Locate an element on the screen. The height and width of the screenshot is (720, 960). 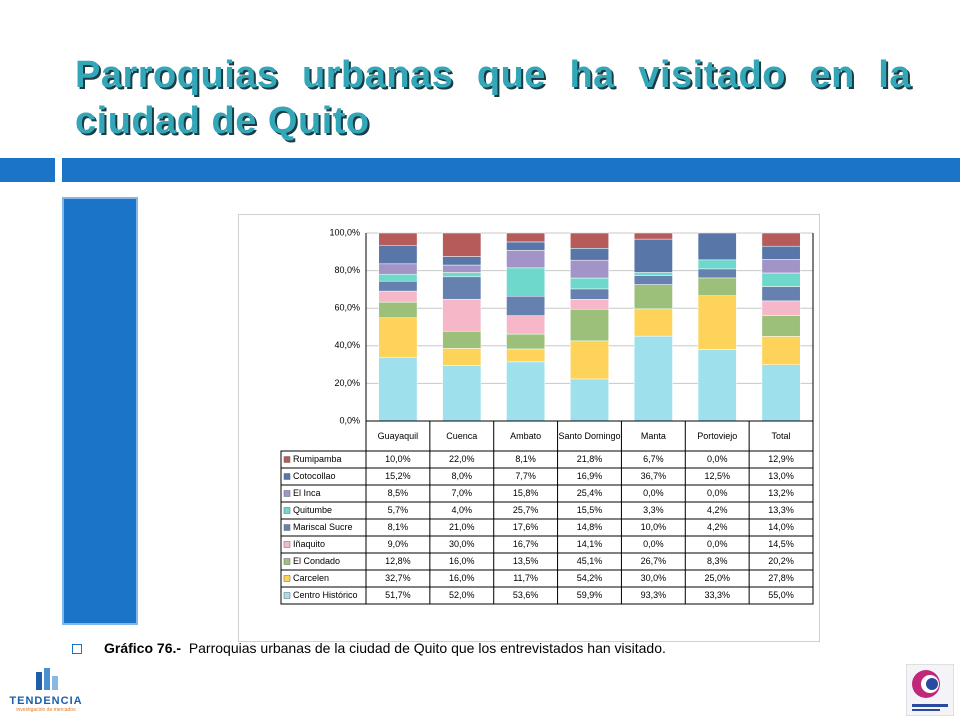
legend-label: Cotocollao is located at coordinates (314, 476).